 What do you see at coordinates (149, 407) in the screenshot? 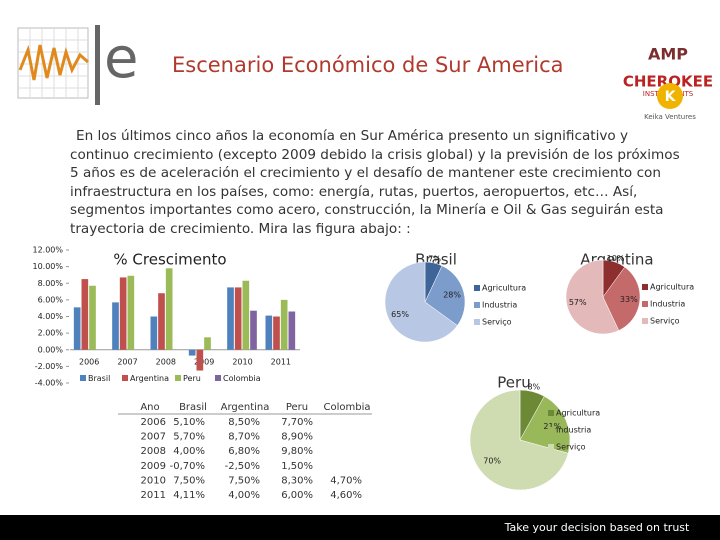
I see `table-header: Ano` at bounding box center [149, 407].